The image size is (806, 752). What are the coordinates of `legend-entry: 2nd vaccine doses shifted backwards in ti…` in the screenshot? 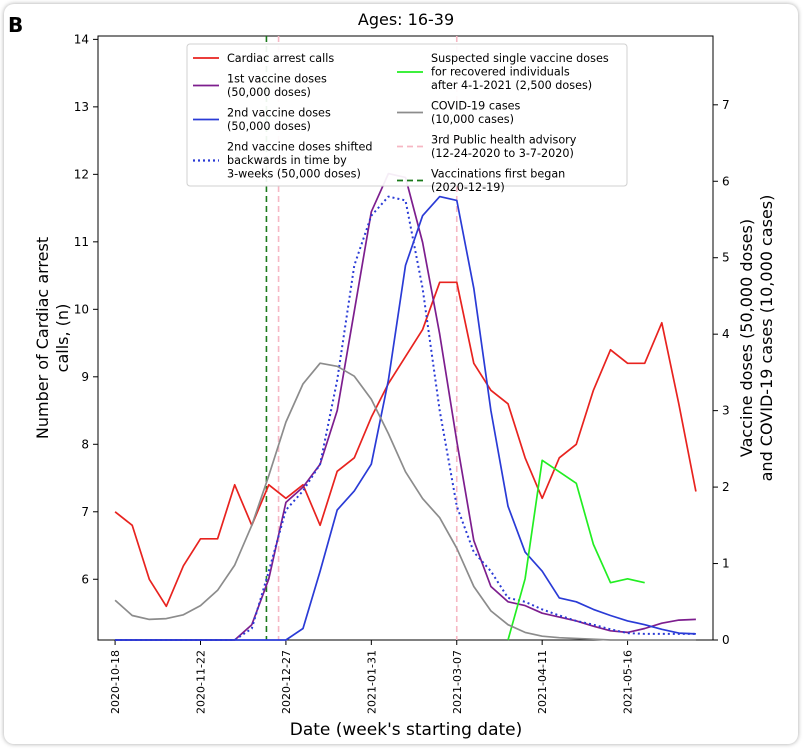 It's located at (299, 161).